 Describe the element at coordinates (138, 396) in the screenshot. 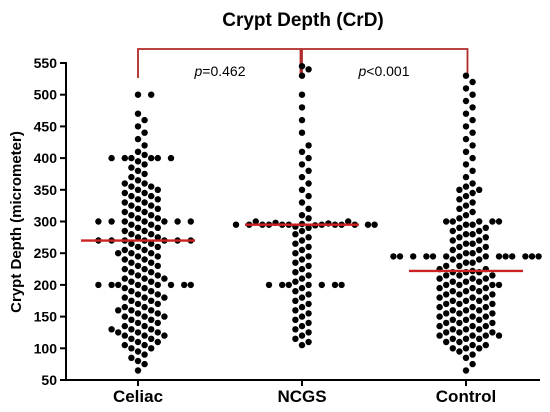

I see `category-label: Celiac` at that location.